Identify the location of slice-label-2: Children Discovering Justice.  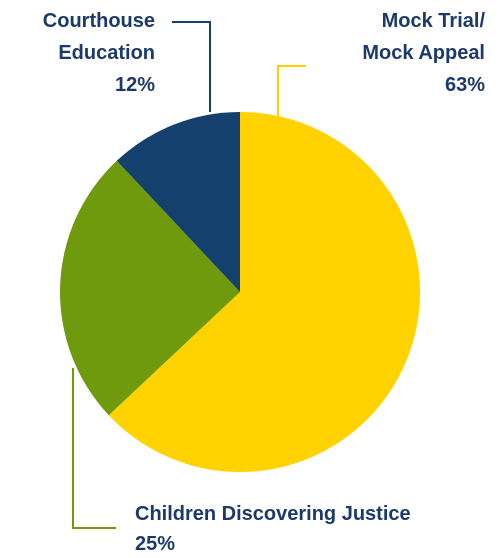
(273, 514).